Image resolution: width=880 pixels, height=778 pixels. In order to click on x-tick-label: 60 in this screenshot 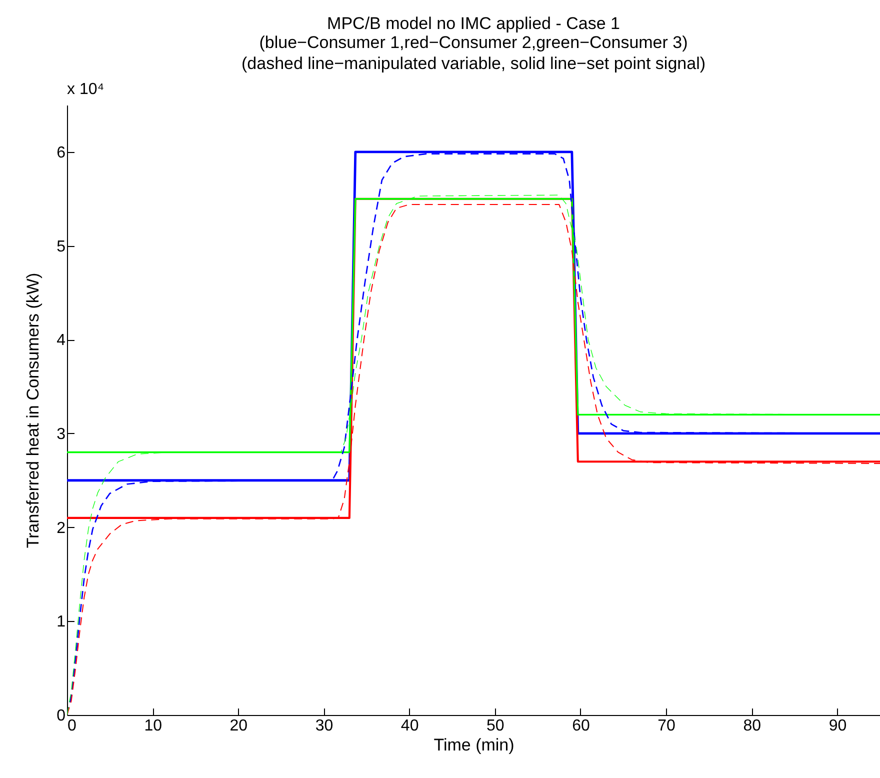, I will do `click(581, 726)`.